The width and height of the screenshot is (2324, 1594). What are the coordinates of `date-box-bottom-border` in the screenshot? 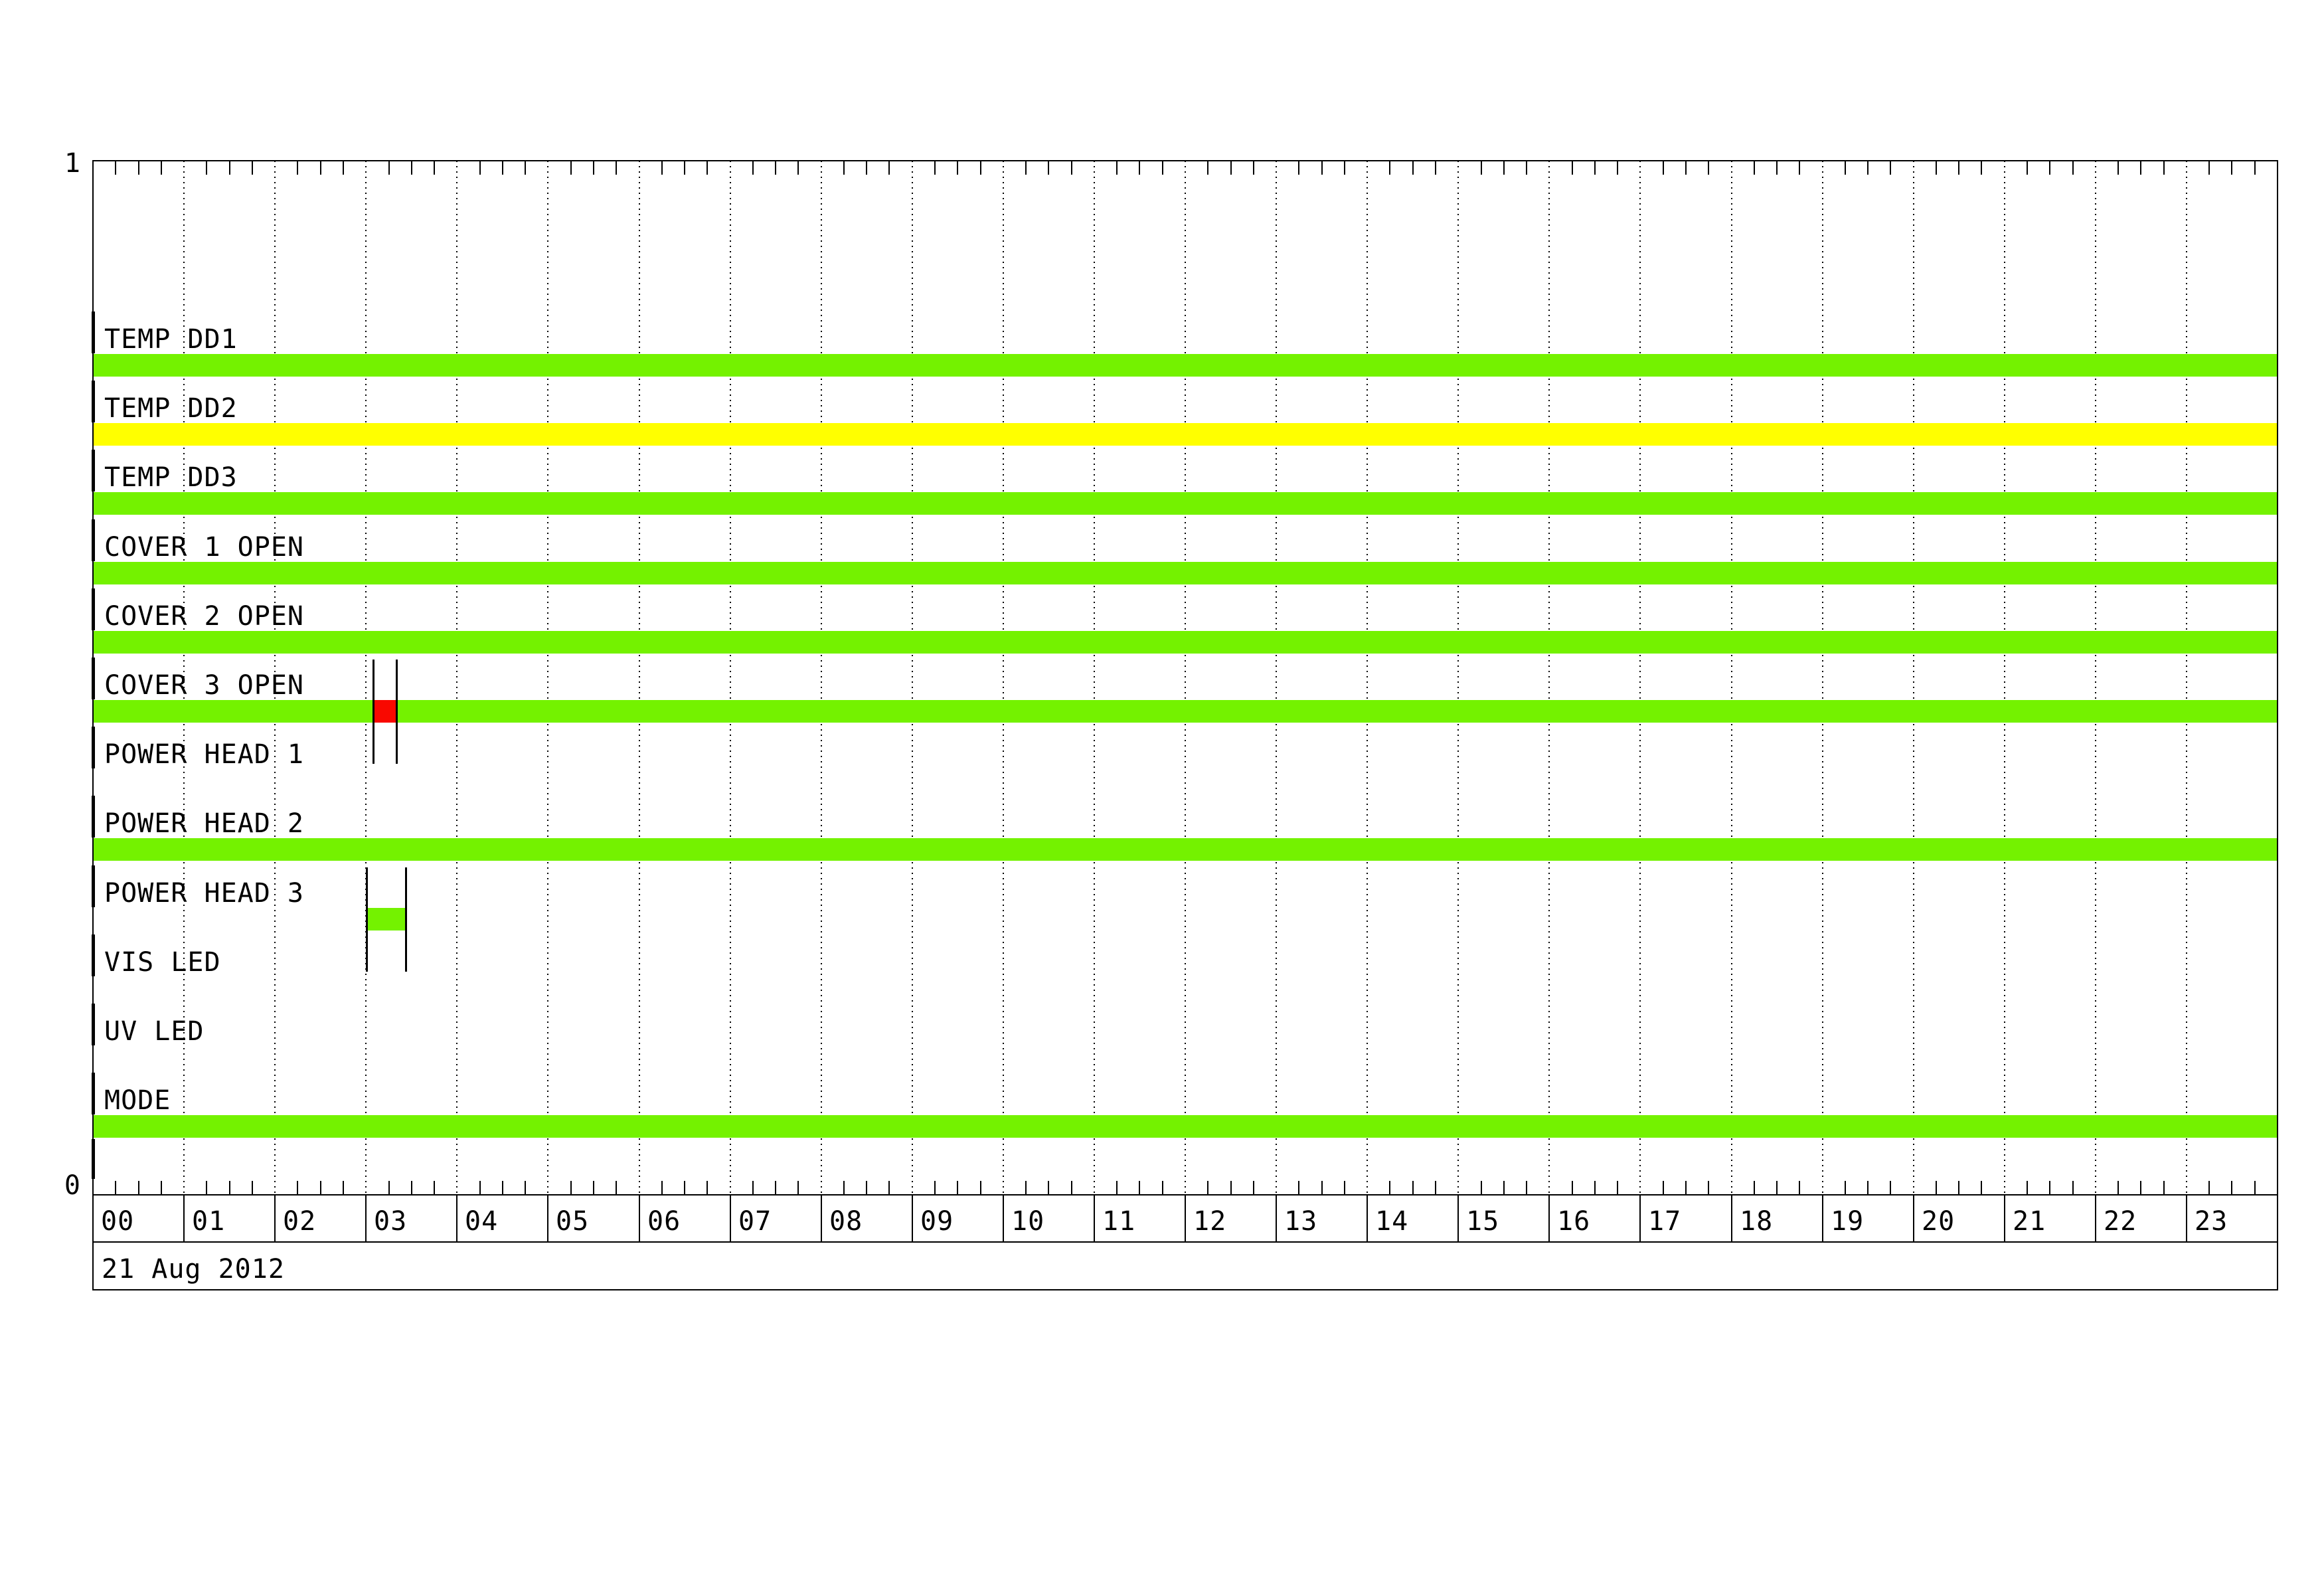 It's located at (1185, 1289).